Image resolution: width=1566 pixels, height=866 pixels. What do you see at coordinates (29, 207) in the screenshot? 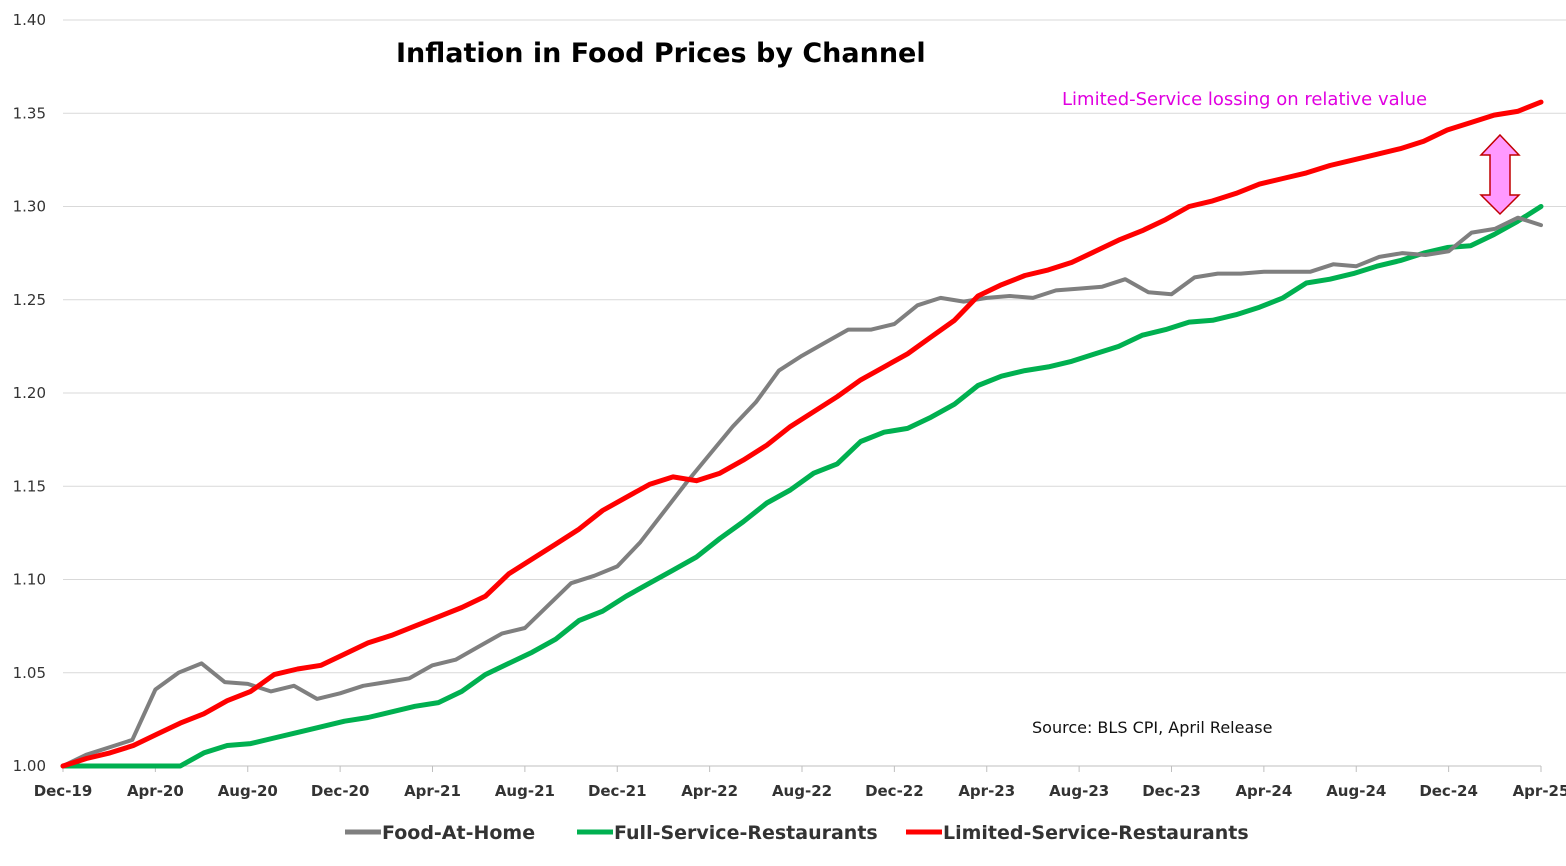
I see `y-tick-label: 1.30` at bounding box center [29, 207].